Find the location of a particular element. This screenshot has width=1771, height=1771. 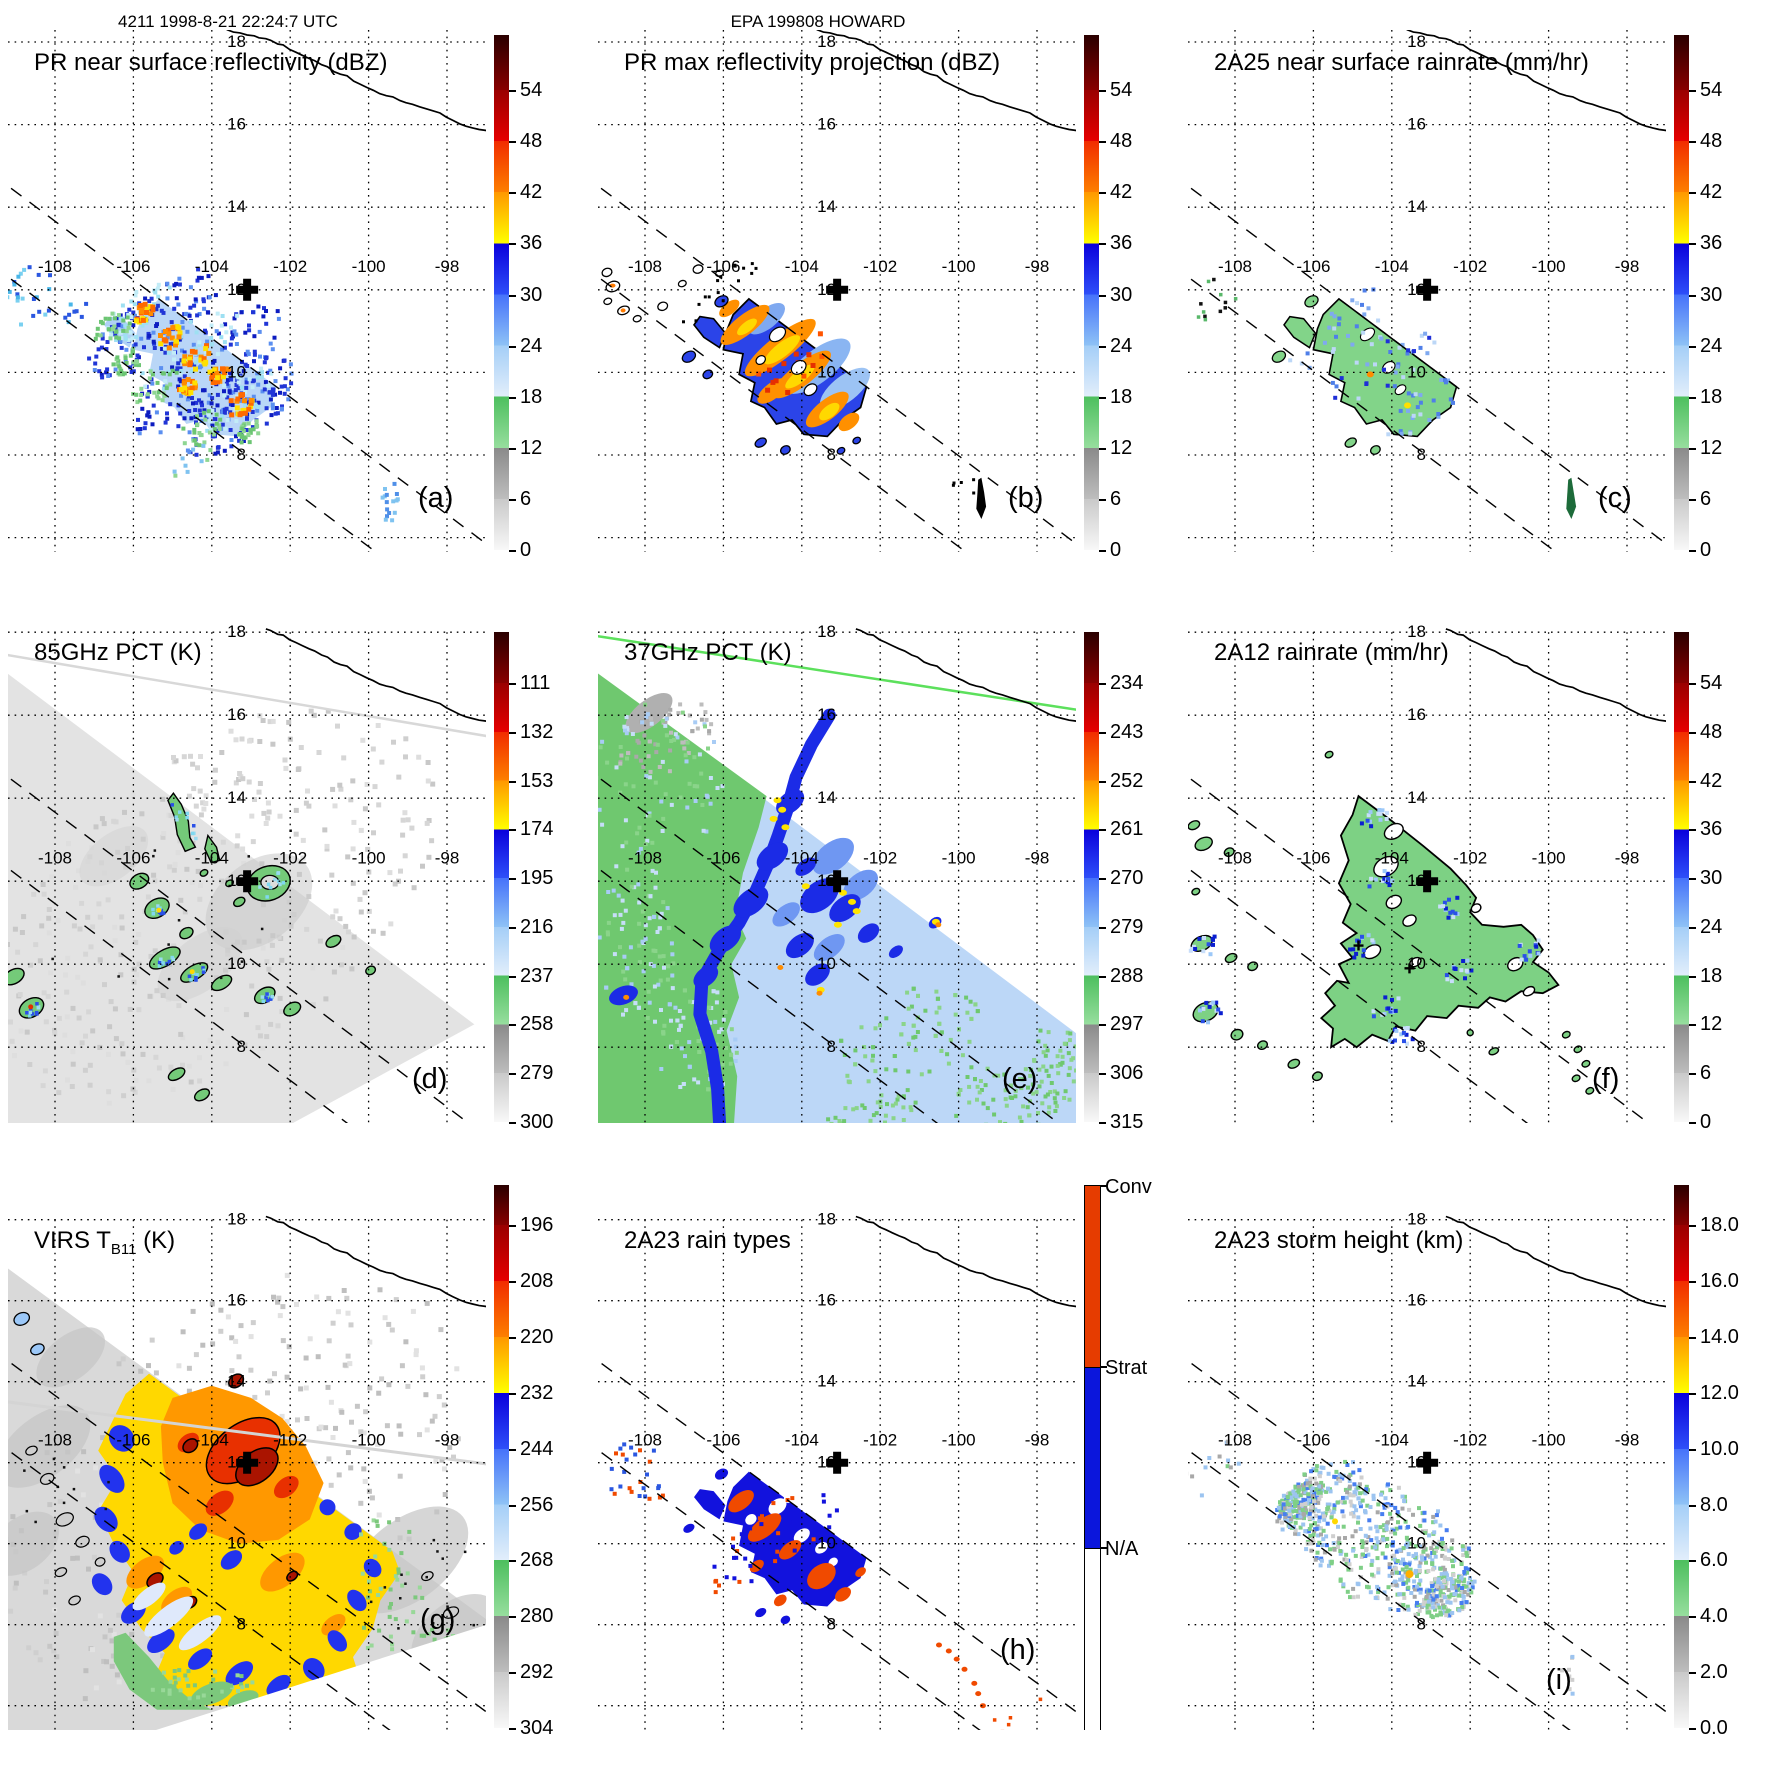

colorbar-tick-label: 16.0 is located at coordinates (1719, 1281).